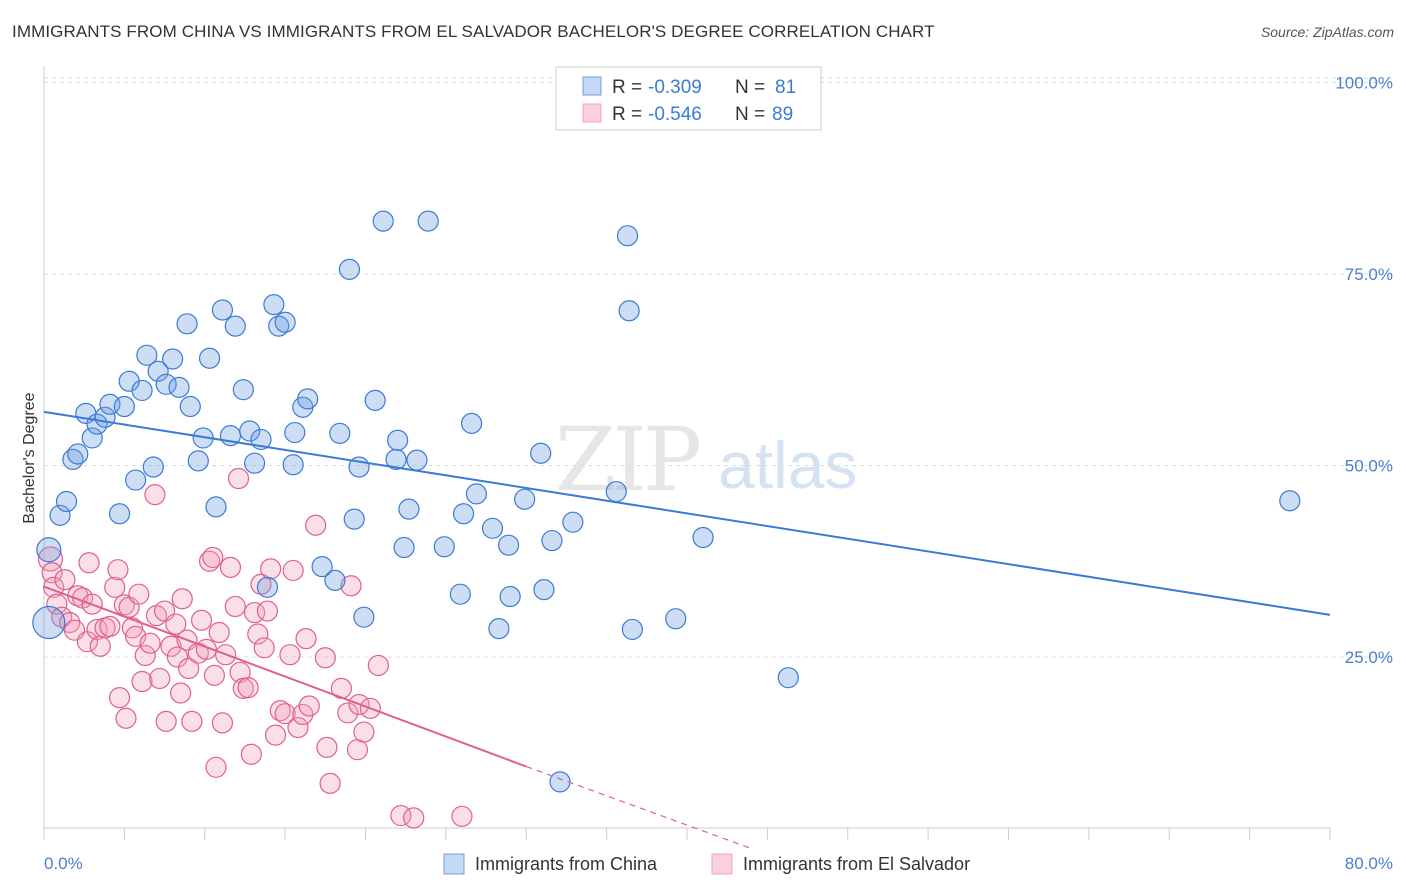 The width and height of the screenshot is (1406, 892). What do you see at coordinates (1369, 274) in the screenshot?
I see `y-tick-label: 75.0%` at bounding box center [1369, 274].